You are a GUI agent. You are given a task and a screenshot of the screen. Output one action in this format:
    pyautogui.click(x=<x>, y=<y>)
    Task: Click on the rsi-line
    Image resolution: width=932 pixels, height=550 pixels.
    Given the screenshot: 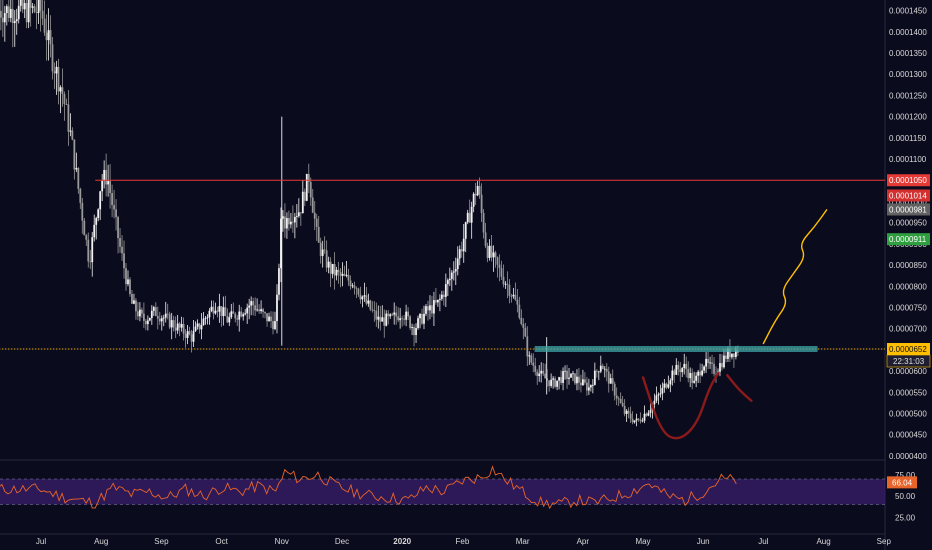 What is the action you would take?
    pyautogui.click(x=368, y=487)
    